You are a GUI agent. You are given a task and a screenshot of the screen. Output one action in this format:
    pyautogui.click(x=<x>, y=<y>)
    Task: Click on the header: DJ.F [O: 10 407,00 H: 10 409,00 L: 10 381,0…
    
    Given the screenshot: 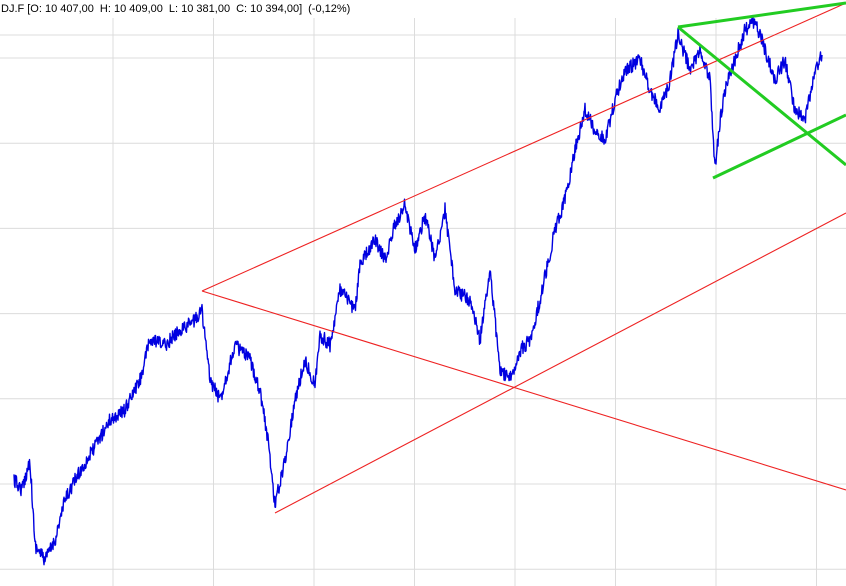 What is the action you would take?
    pyautogui.click(x=175, y=9)
    